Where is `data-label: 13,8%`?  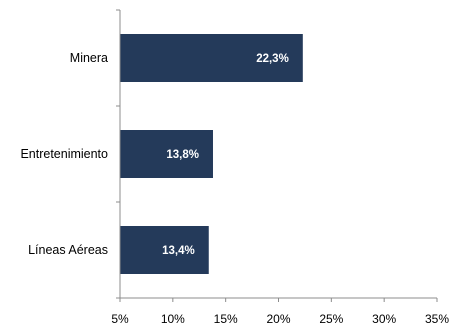
data-label: 13,8% is located at coordinates (182, 155).